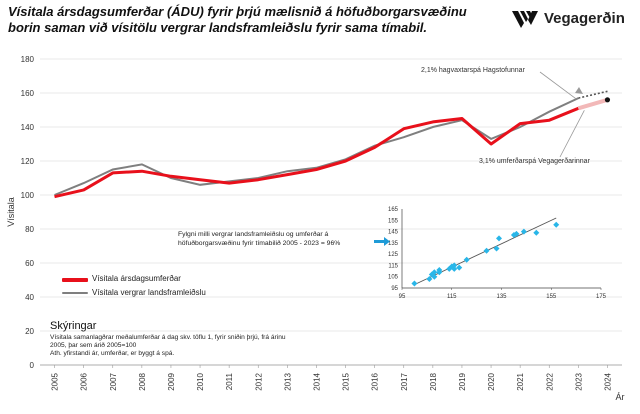  Describe the element at coordinates (593, 94) in the screenshot. I see `forecast-gdp-line` at that location.